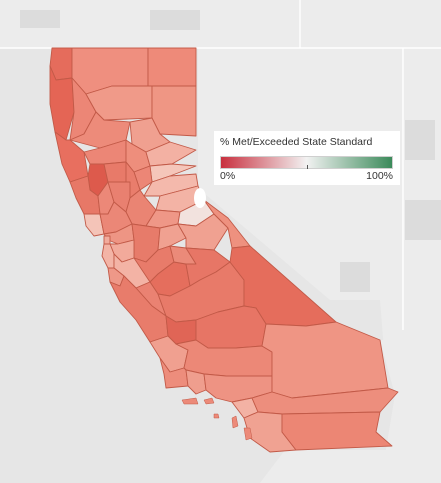 The height and width of the screenshot is (483, 441). What do you see at coordinates (107, 240) in the screenshot?
I see `county-san-francisco` at bounding box center [107, 240].